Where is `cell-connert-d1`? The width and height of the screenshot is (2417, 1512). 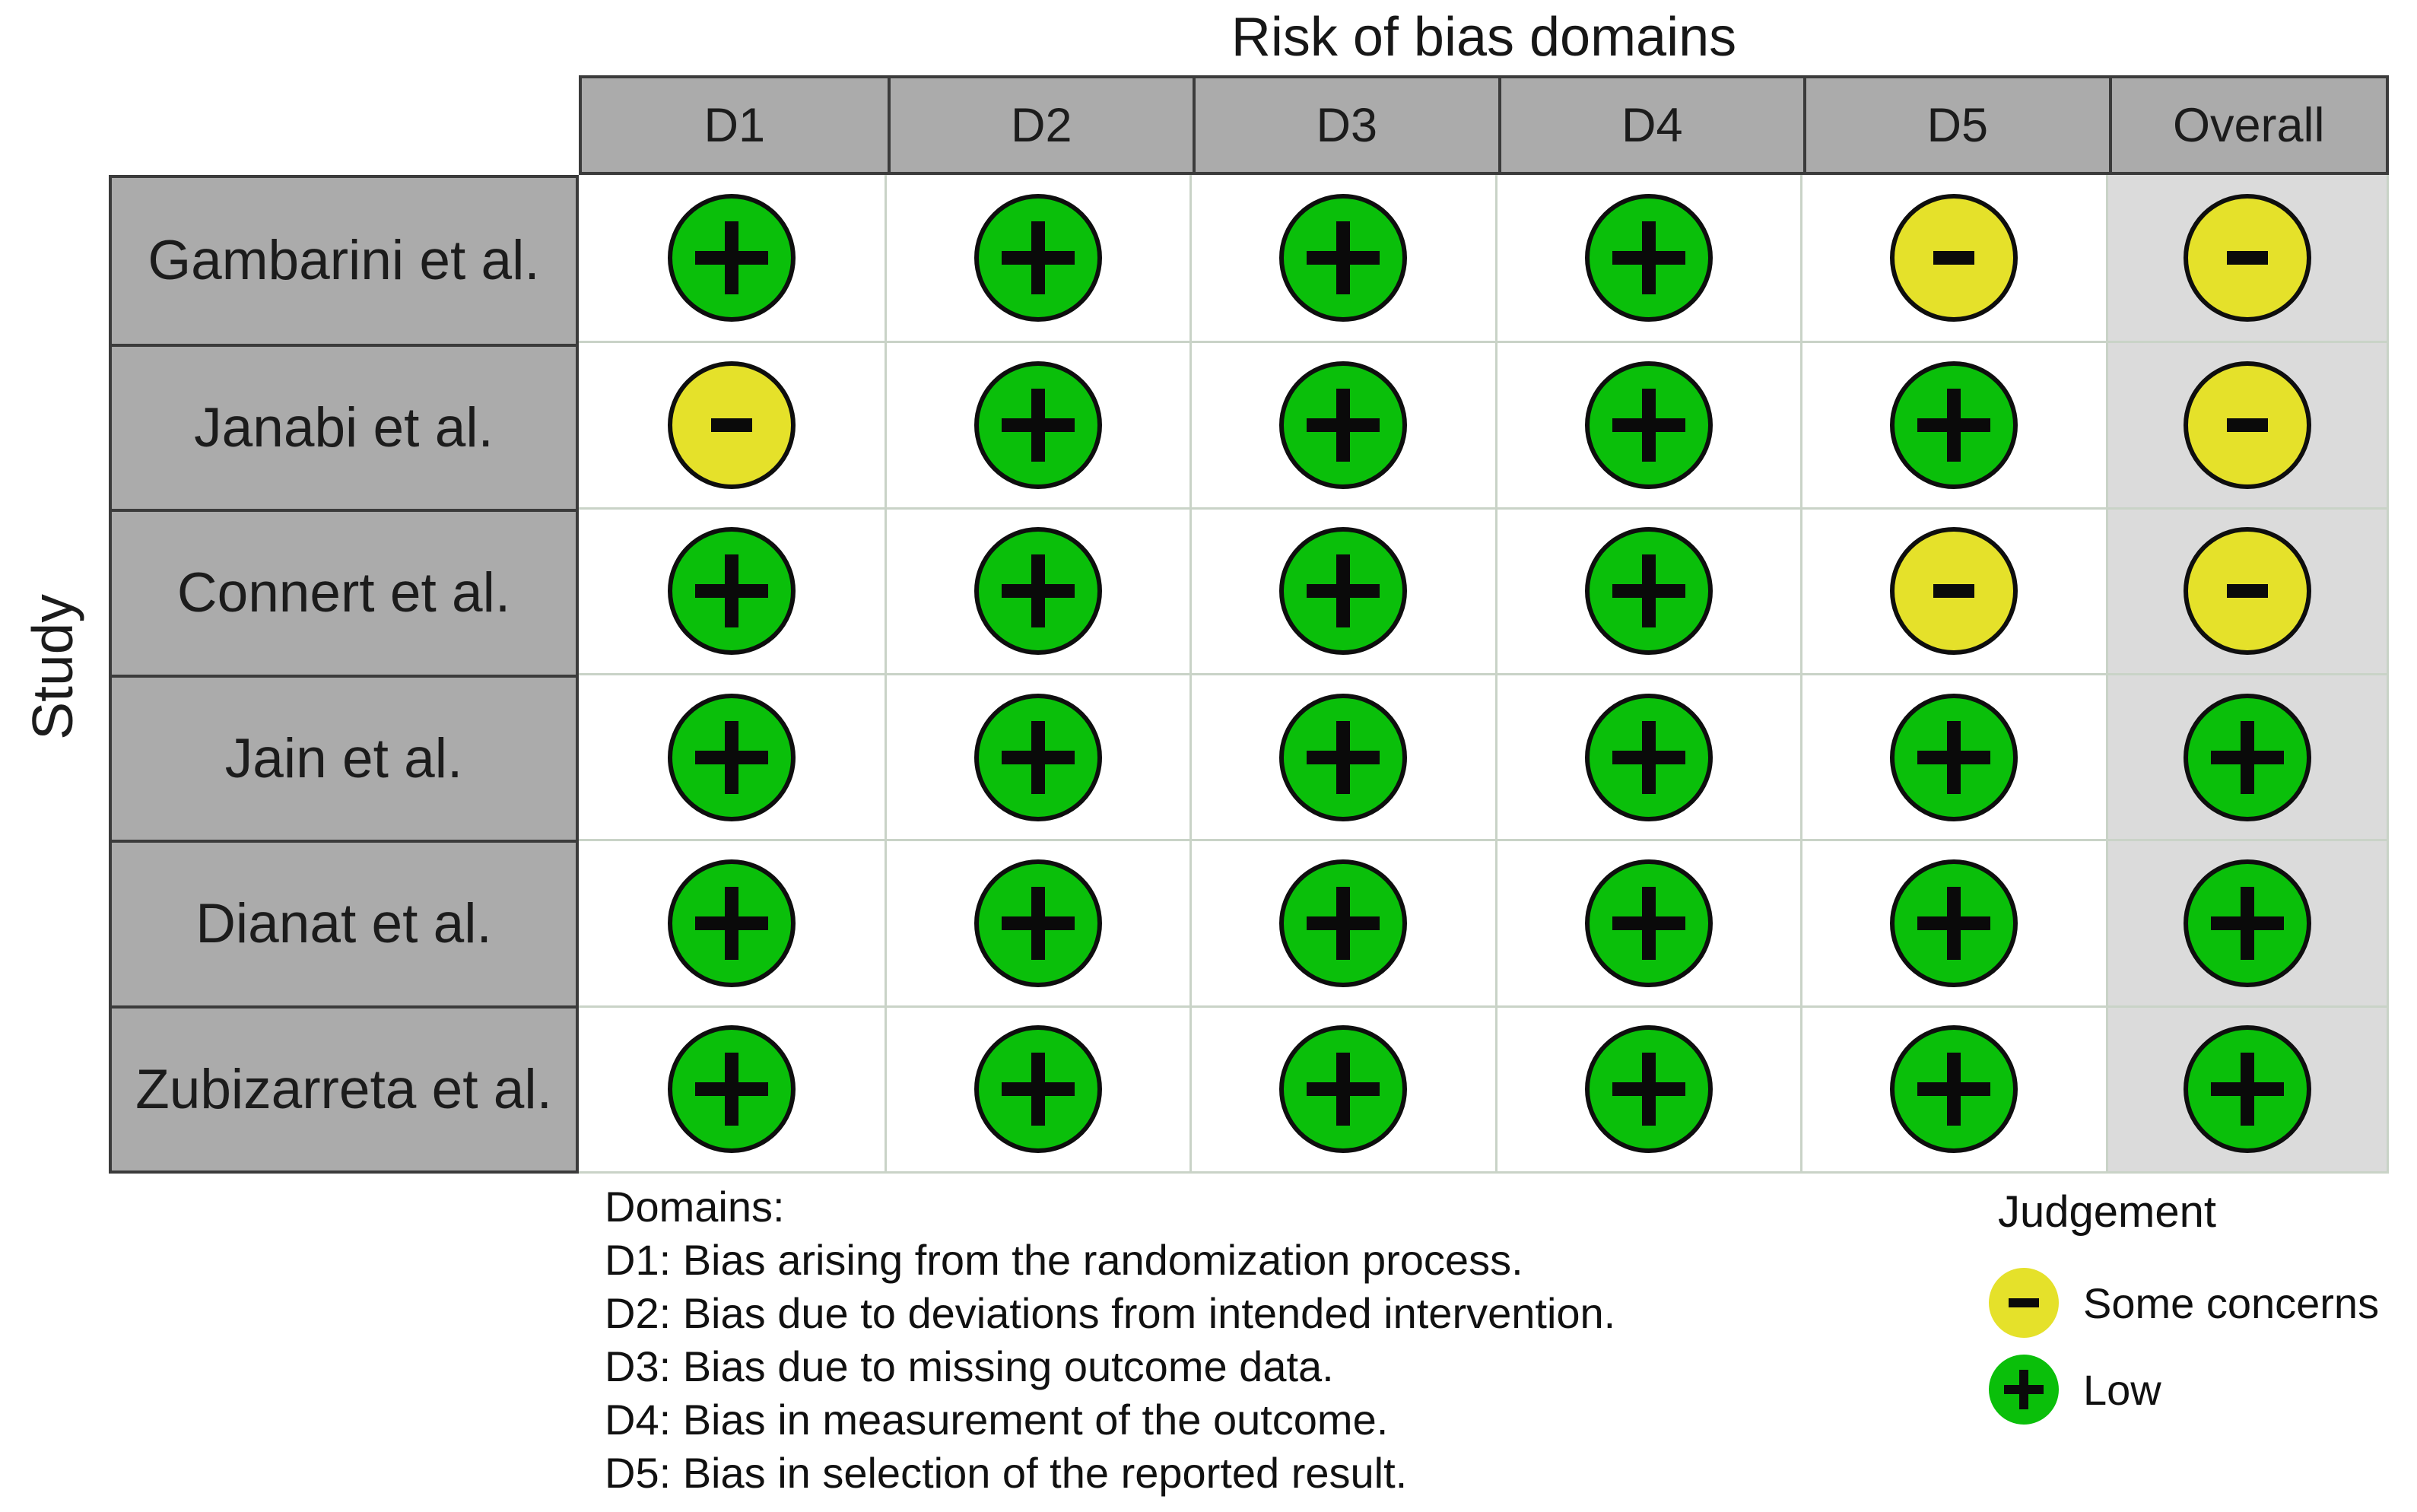 cell-connert-d1 is located at coordinates (732, 590).